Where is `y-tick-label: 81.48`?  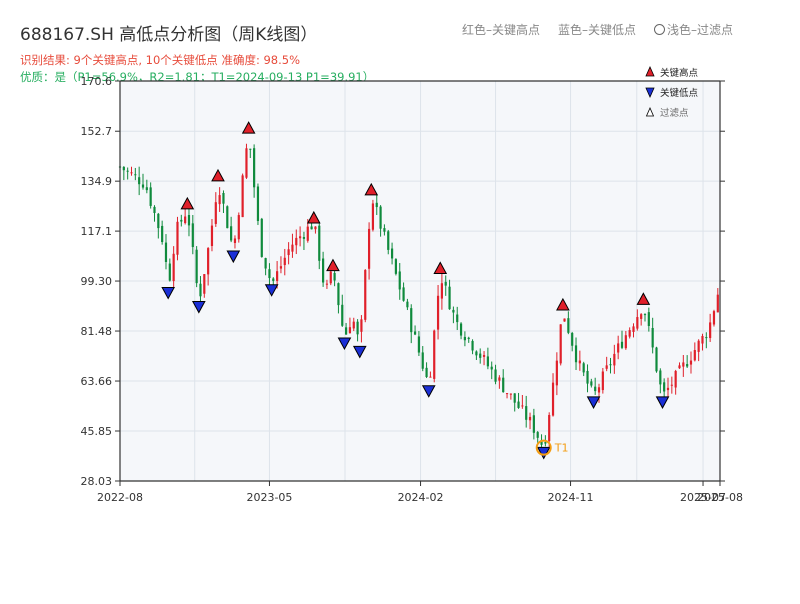
y-tick-label: 81.48 is located at coordinates (97, 331).